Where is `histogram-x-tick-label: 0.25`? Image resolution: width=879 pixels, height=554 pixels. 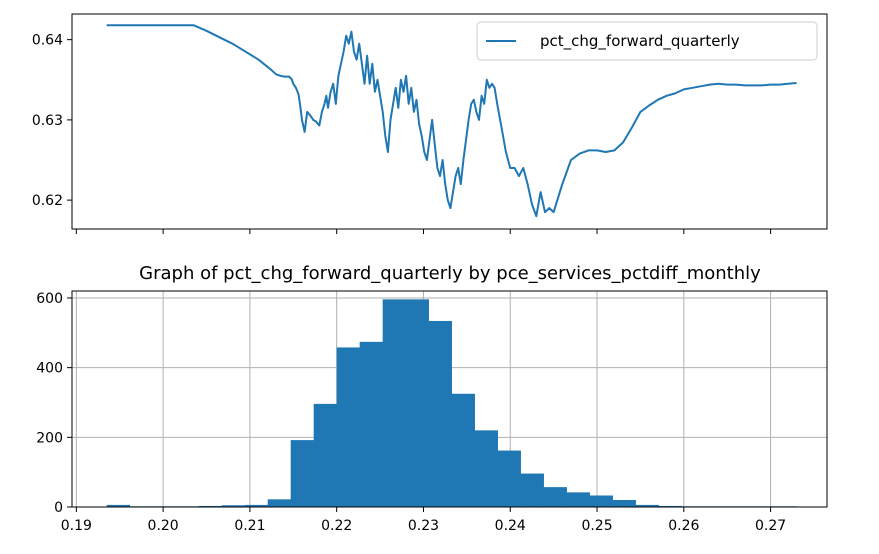 histogram-x-tick-label: 0.25 is located at coordinates (596, 526).